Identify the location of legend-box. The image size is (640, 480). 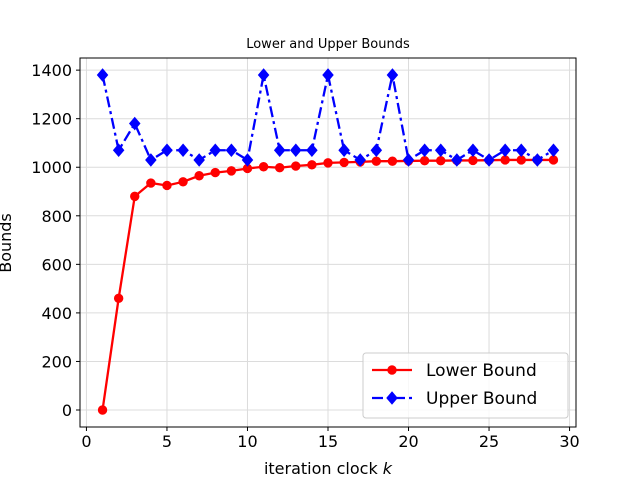
(465, 385).